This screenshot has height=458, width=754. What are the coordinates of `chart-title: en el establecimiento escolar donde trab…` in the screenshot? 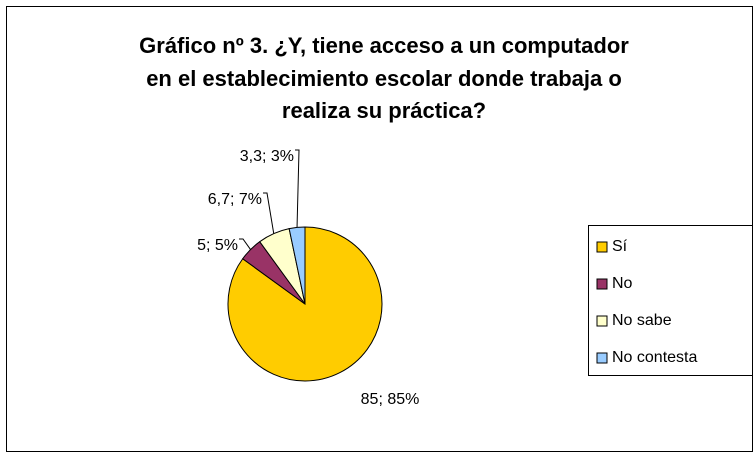 It's located at (384, 78).